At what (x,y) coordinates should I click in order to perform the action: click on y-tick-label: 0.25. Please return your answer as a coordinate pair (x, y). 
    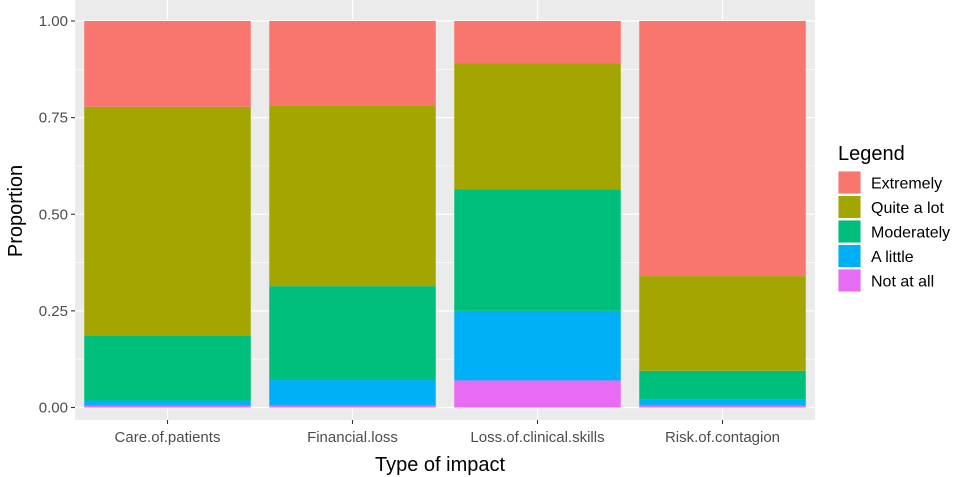
    Looking at the image, I should click on (53, 311).